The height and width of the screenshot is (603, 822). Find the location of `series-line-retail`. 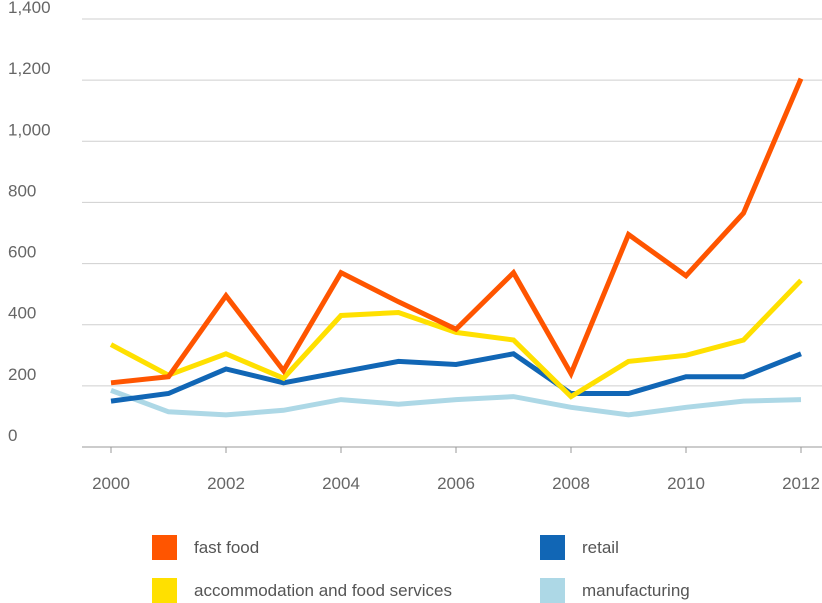

series-line-retail is located at coordinates (456, 377).